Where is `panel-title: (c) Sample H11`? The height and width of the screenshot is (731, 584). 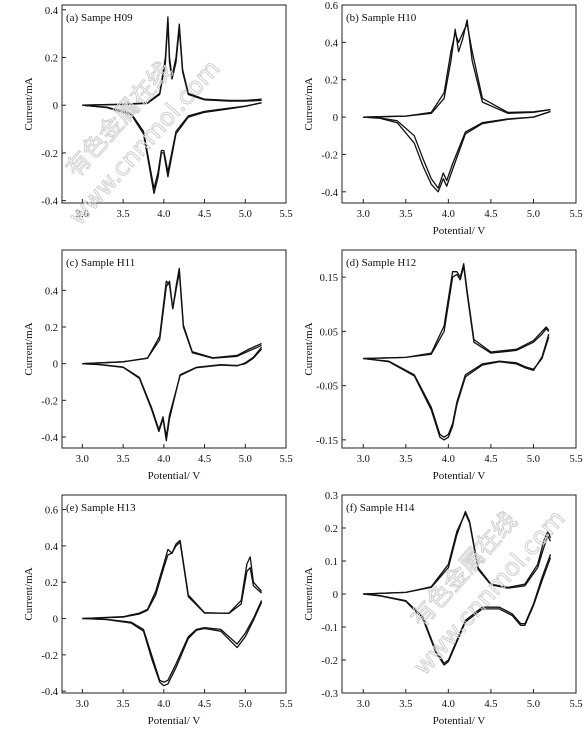
panel-title: (c) Sample H11 is located at coordinates (100, 263).